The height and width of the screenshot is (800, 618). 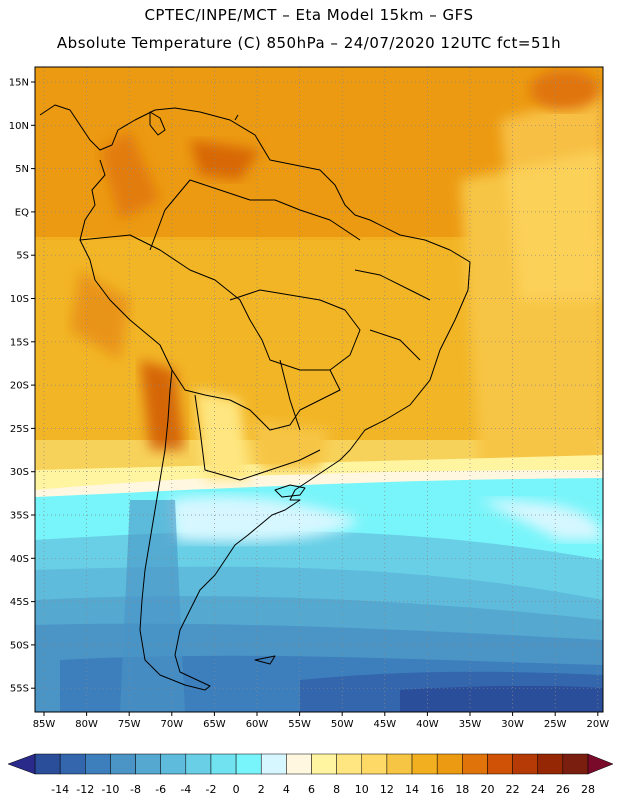 I want to click on colorbar-label: 10, so click(x=361, y=789).